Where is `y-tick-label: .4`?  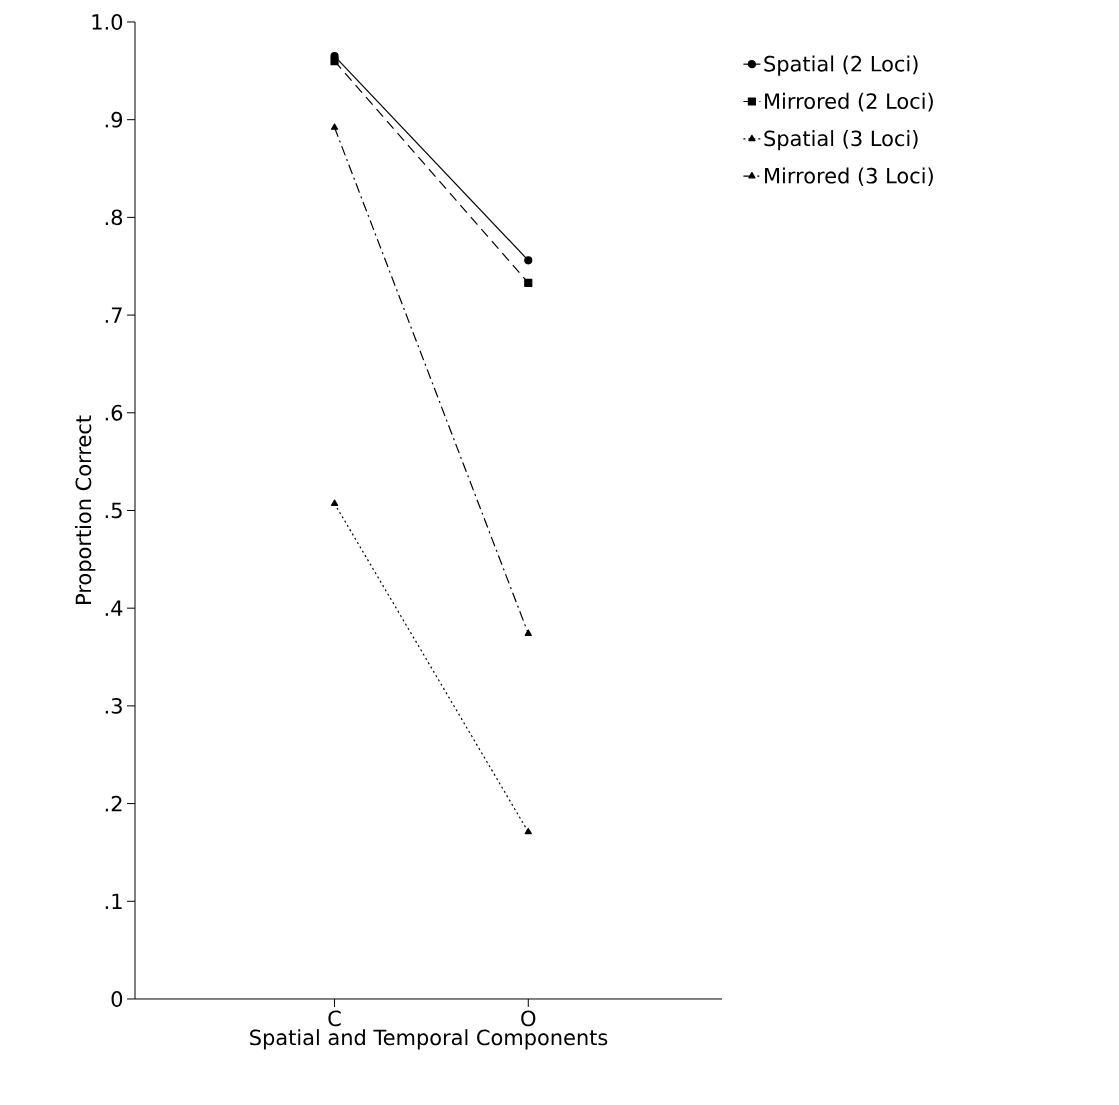 y-tick-label: .4 is located at coordinates (114, 608).